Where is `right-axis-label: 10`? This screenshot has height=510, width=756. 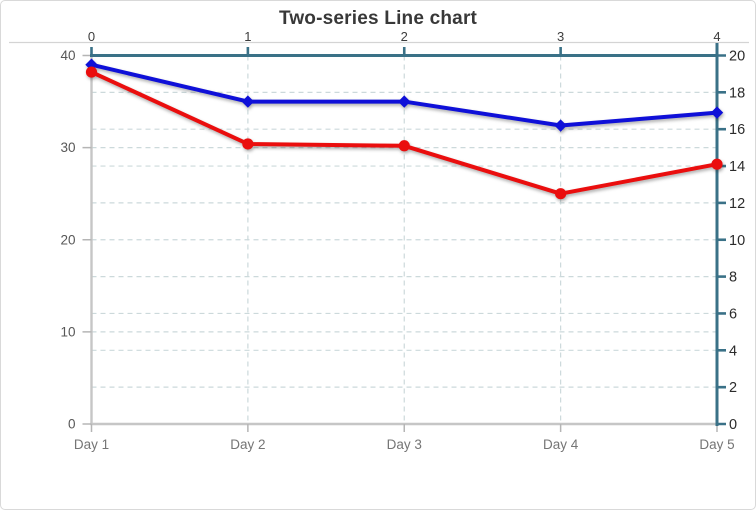 right-axis-label: 10 is located at coordinates (737, 241).